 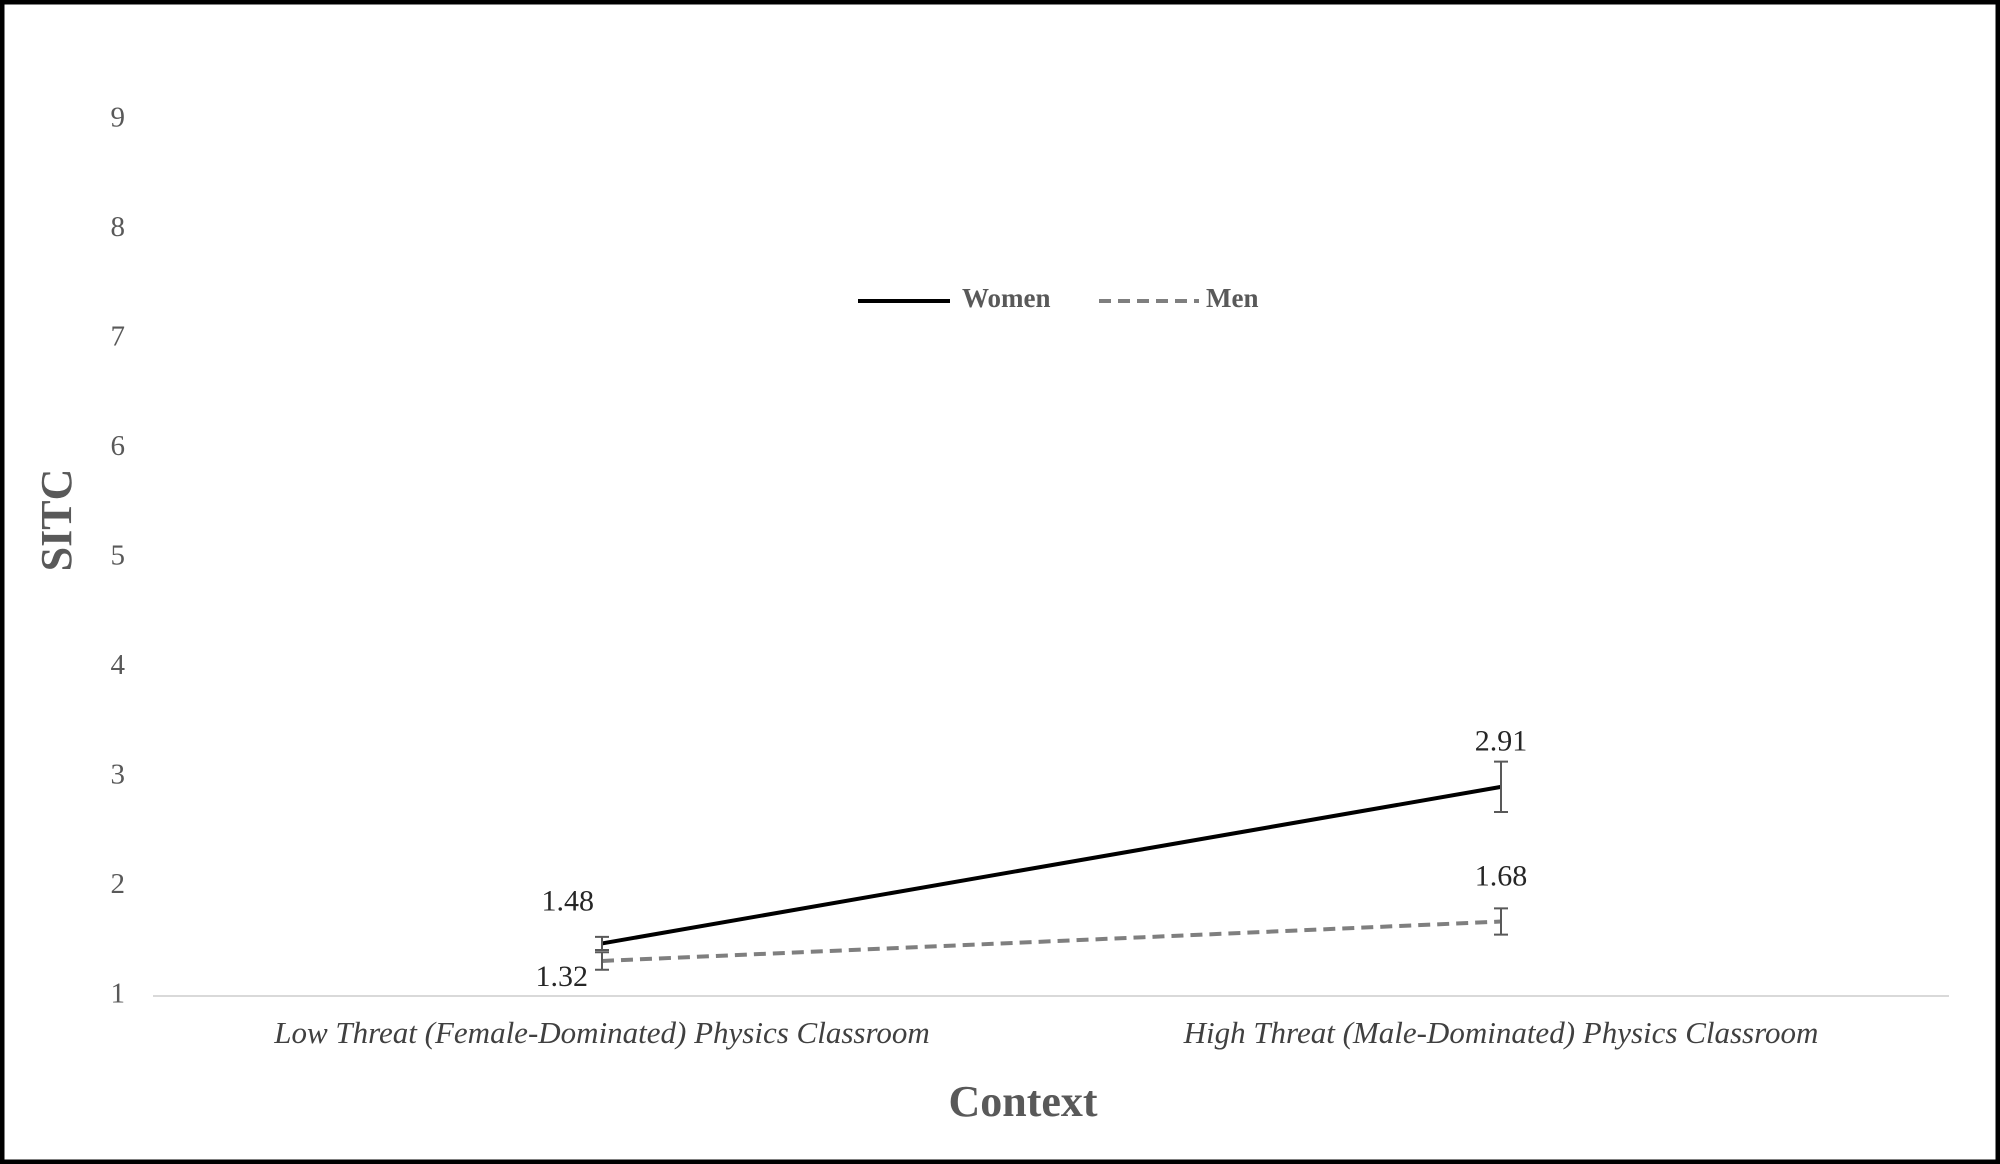 I want to click on y-tick-label: 3, so click(x=118, y=775).